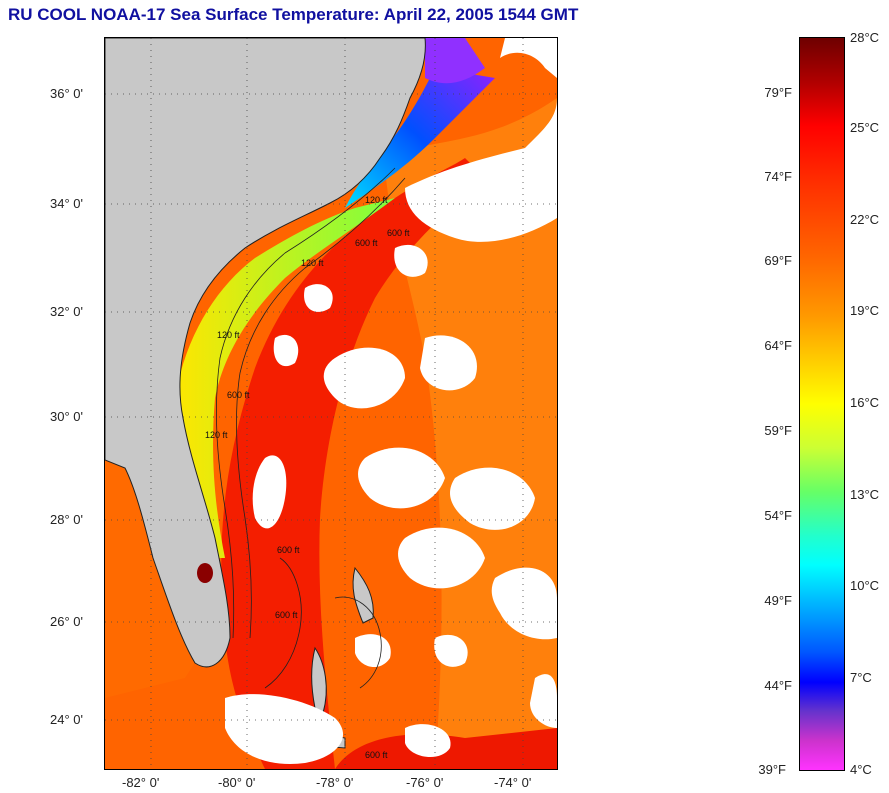 The height and width of the screenshot is (793, 889). Describe the element at coordinates (865, 402) in the screenshot. I see `colorbar-c-label: 16°C` at that location.